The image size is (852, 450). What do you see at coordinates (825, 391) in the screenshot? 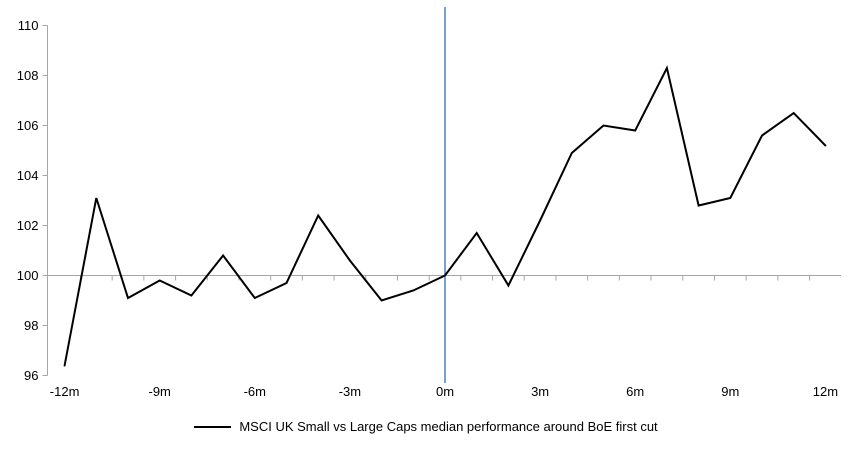
I see `x-axis-tick-label: 12m` at bounding box center [825, 391].